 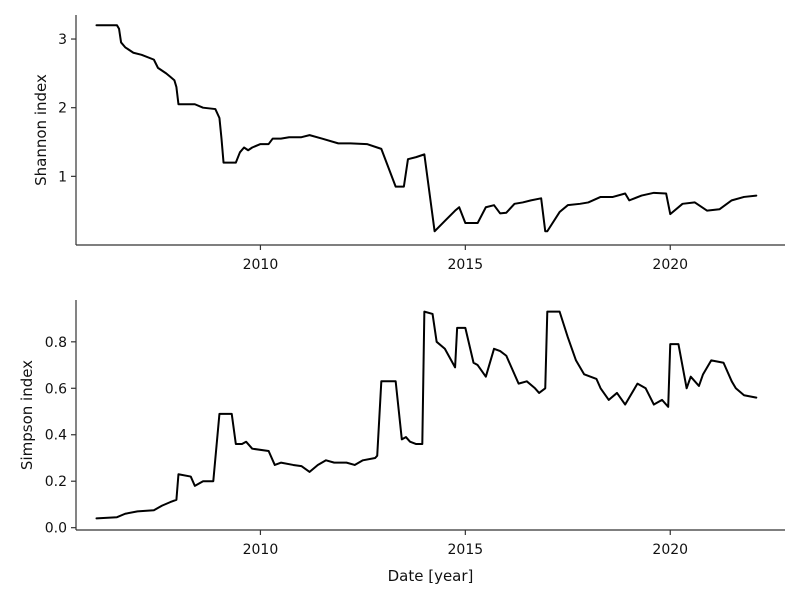 I want to click on simpson-x-axis-title: Date [year], so click(x=431, y=576).